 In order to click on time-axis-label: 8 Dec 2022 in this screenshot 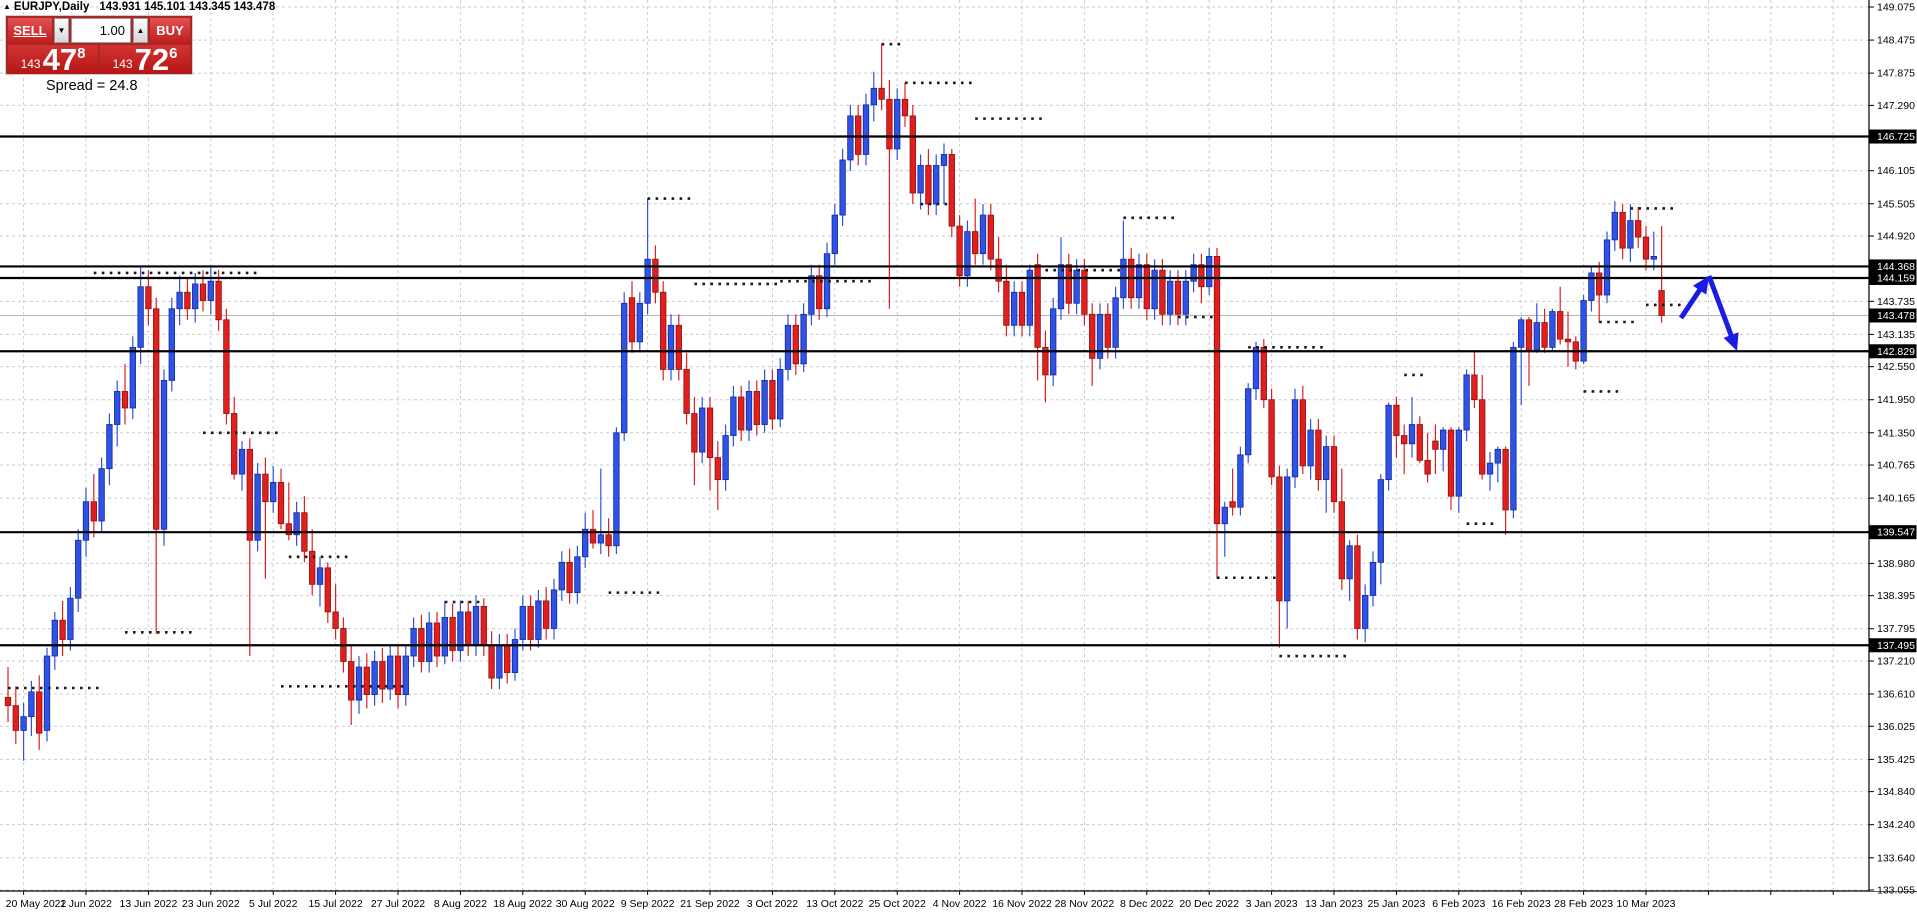, I will do `click(1147, 904)`.